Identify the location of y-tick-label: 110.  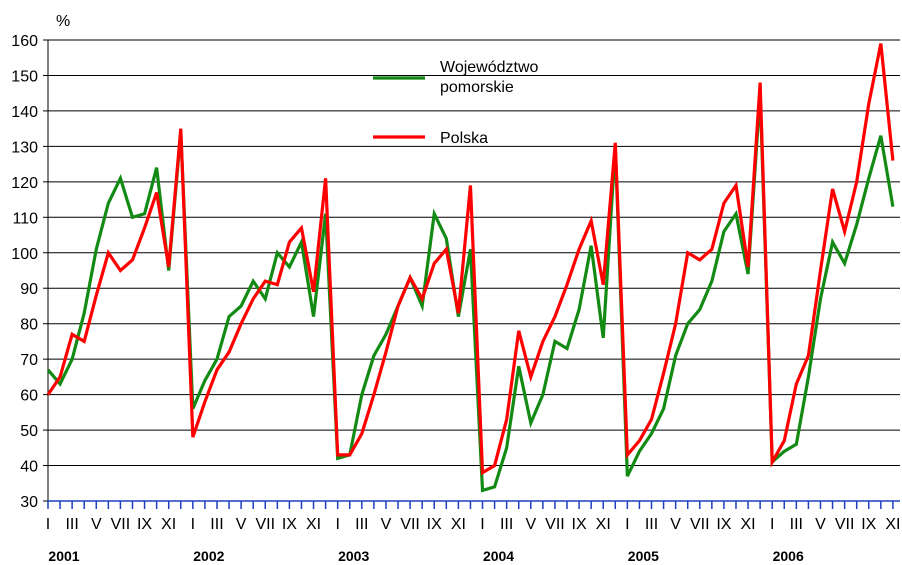
(25, 218).